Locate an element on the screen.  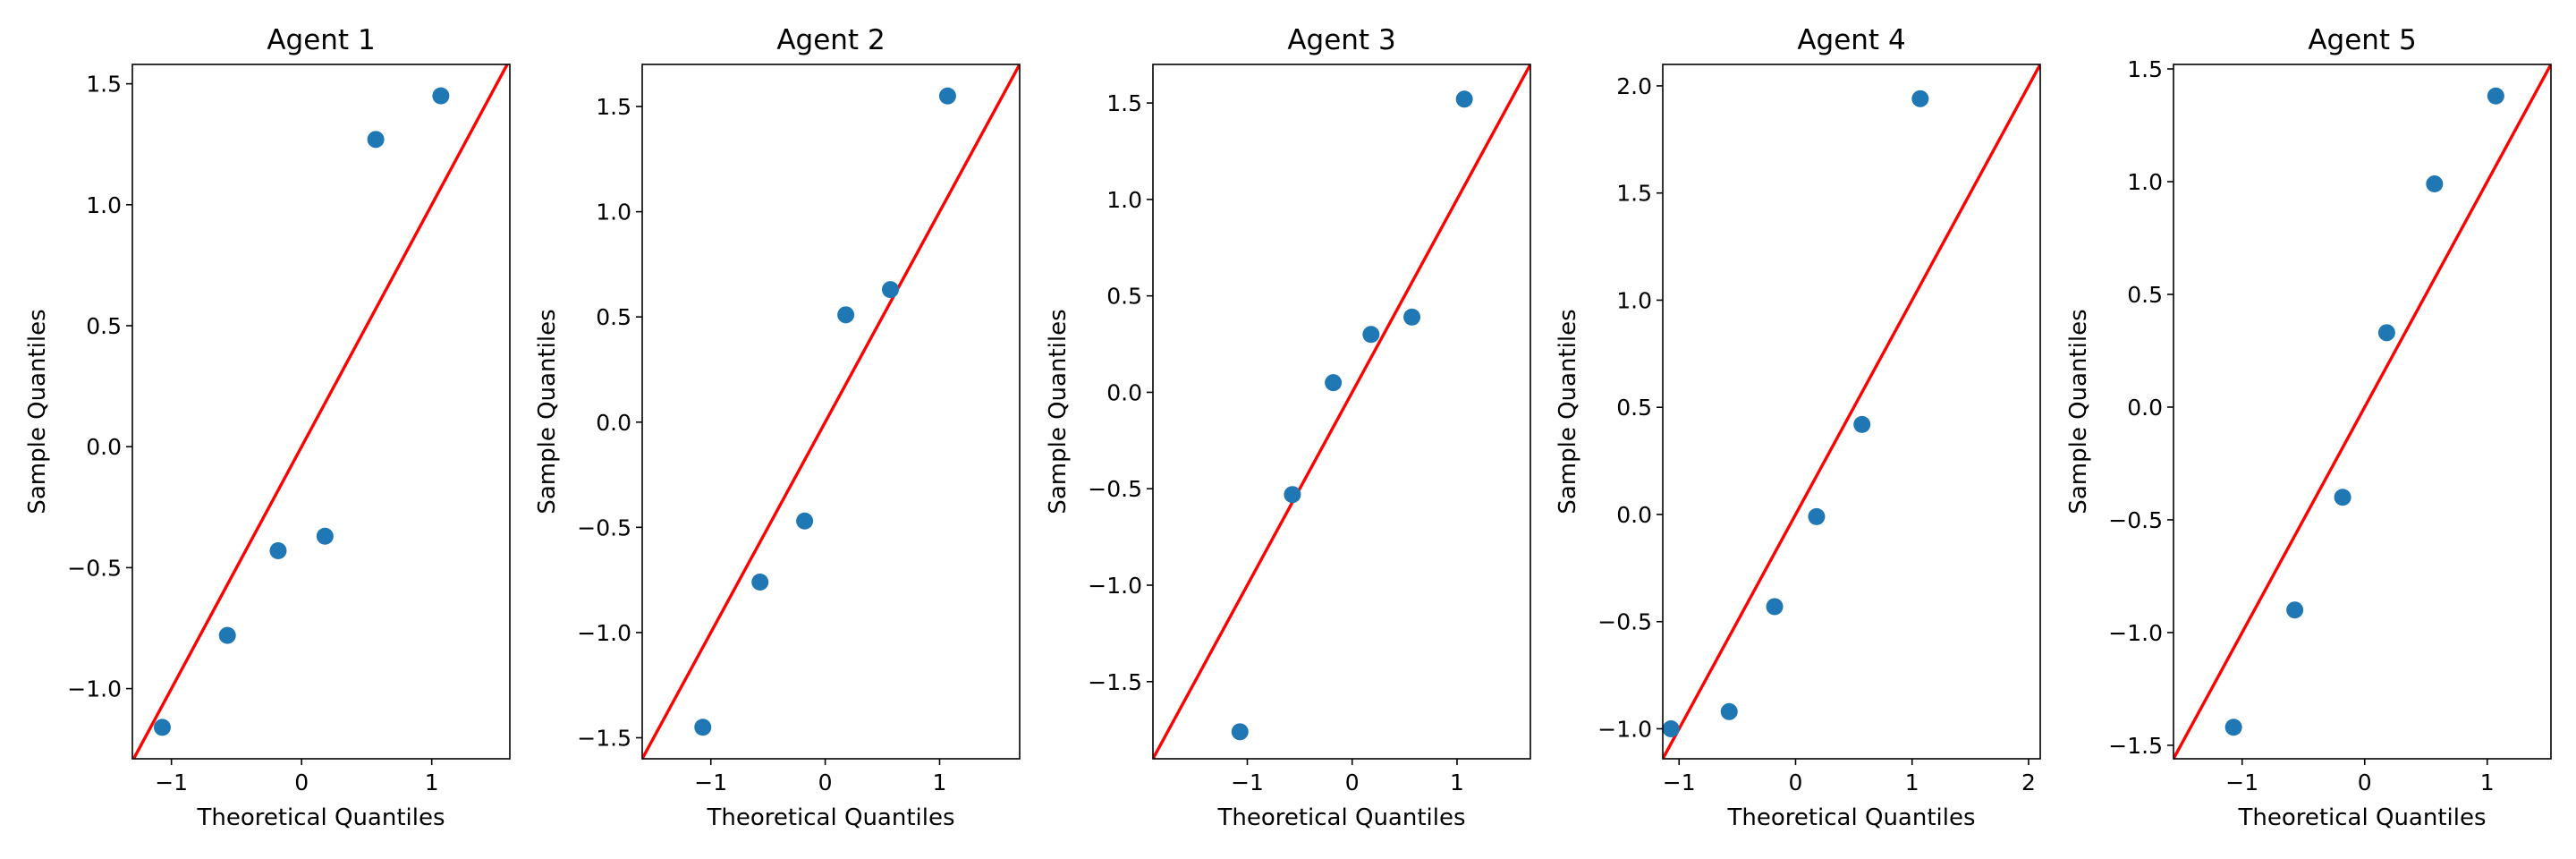
panel-title: Agent 2 is located at coordinates (830, 40).